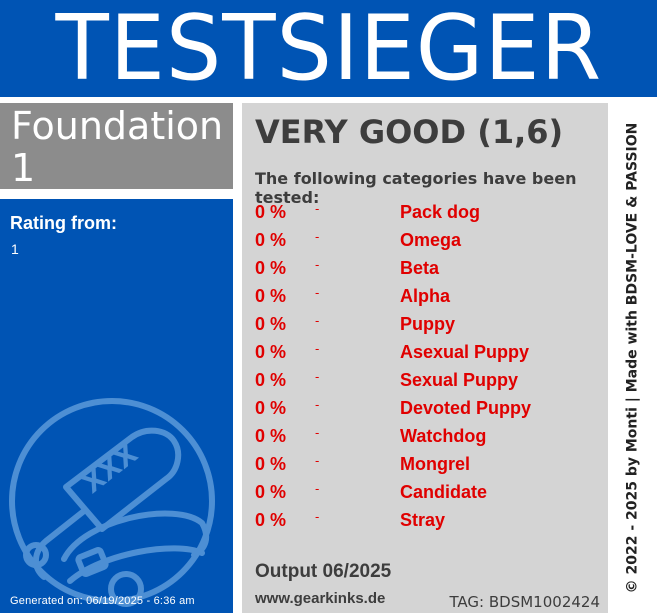 The image size is (657, 613). Describe the element at coordinates (466, 408) in the screenshot. I see `category-name: Devoted Puppy` at that location.